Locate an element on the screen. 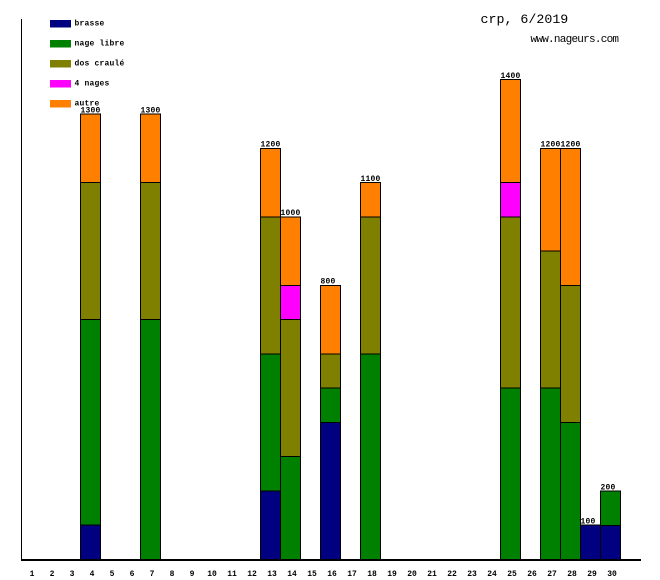 This screenshot has width=660, height=580. svg-text: www.nageurs.com is located at coordinates (575, 40).